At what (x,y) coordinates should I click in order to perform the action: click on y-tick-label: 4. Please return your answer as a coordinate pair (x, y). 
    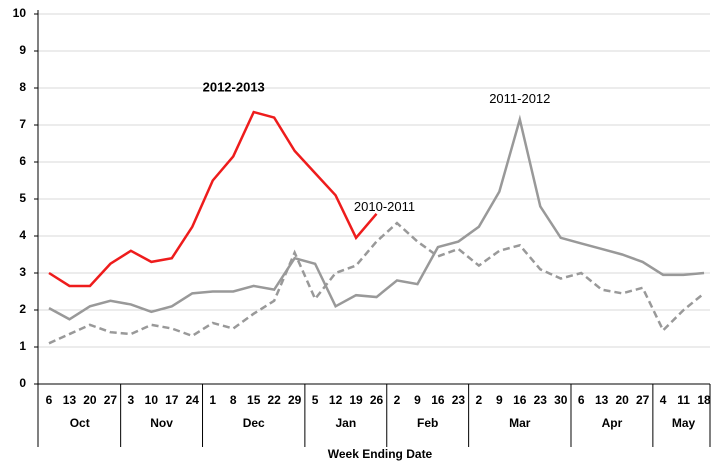
    Looking at the image, I should click on (22, 235).